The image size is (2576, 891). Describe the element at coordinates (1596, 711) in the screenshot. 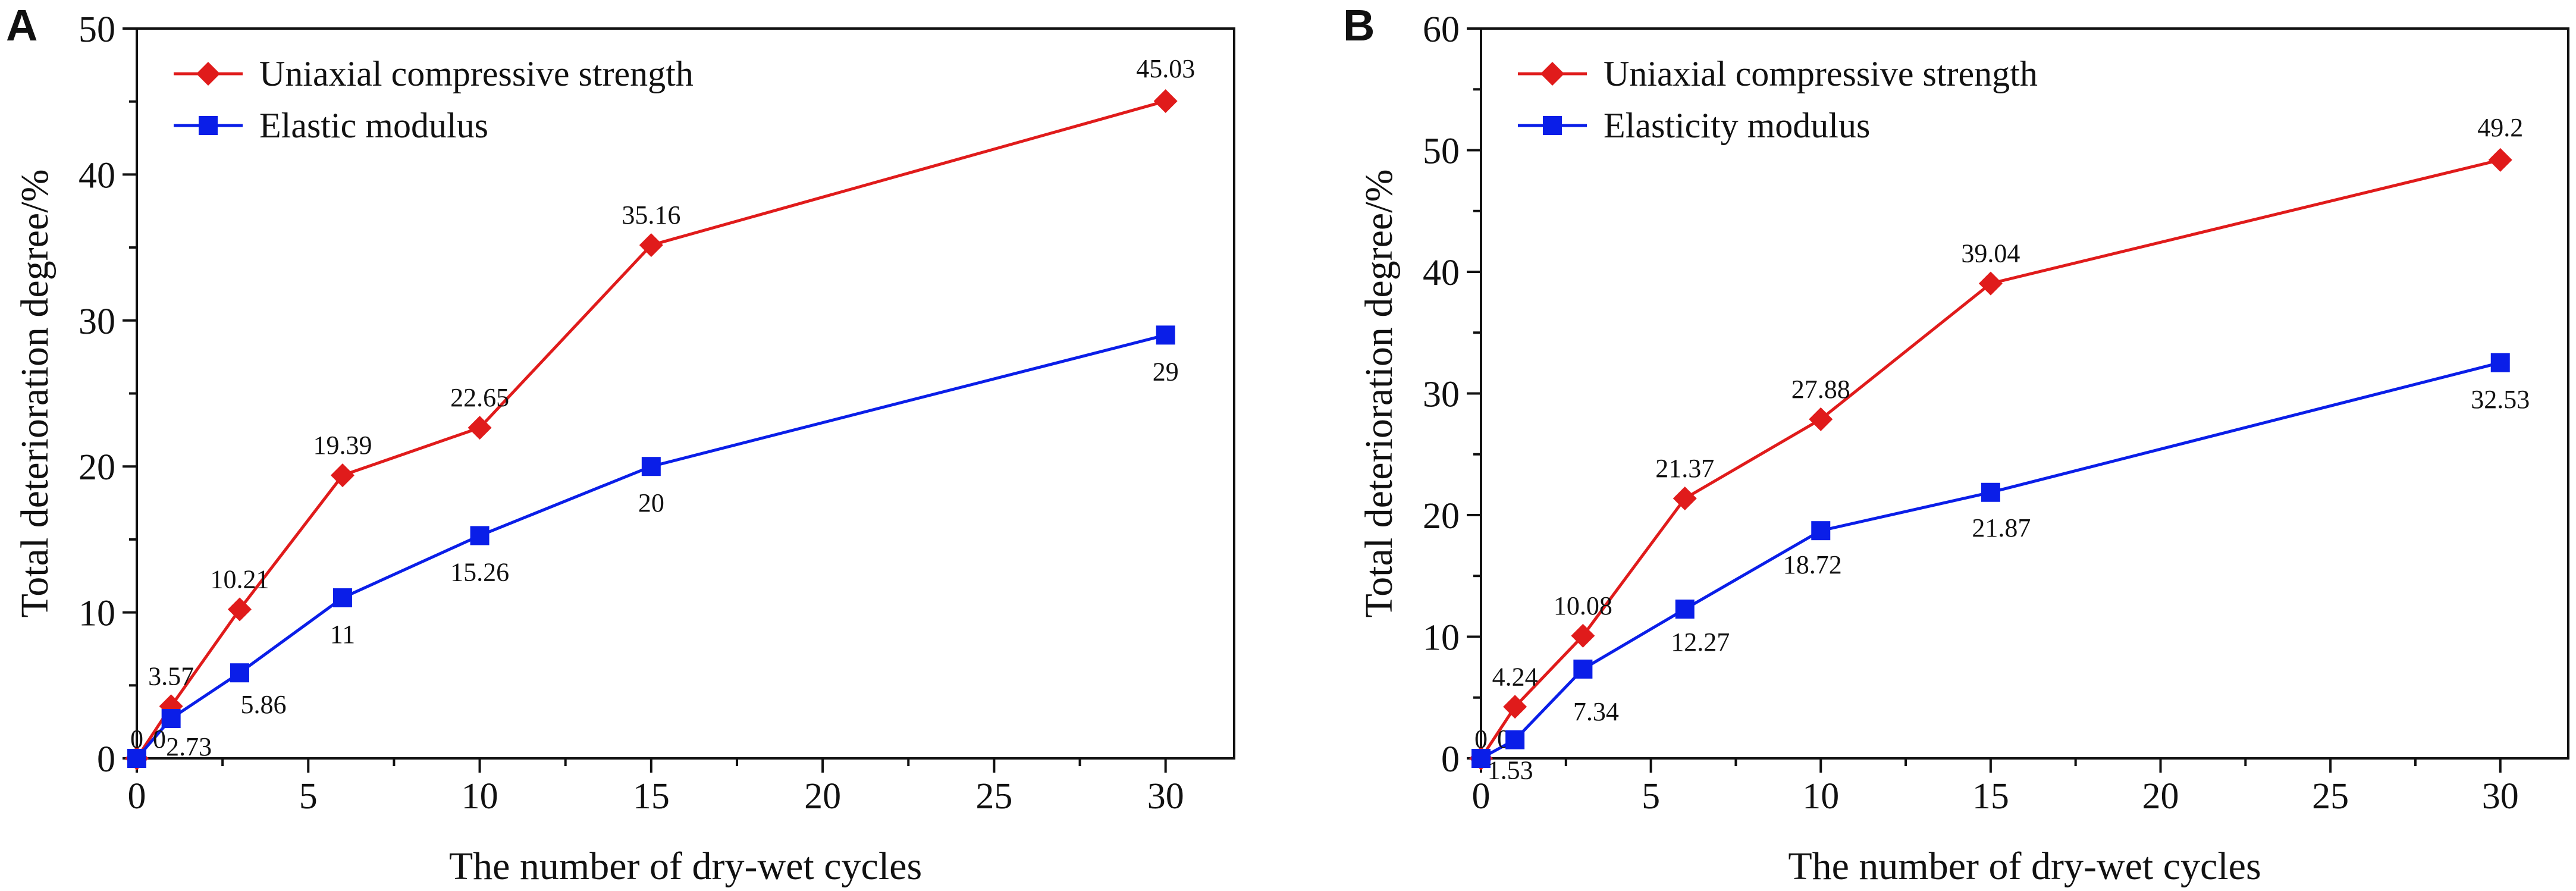

I see `data-label: 7.34` at that location.